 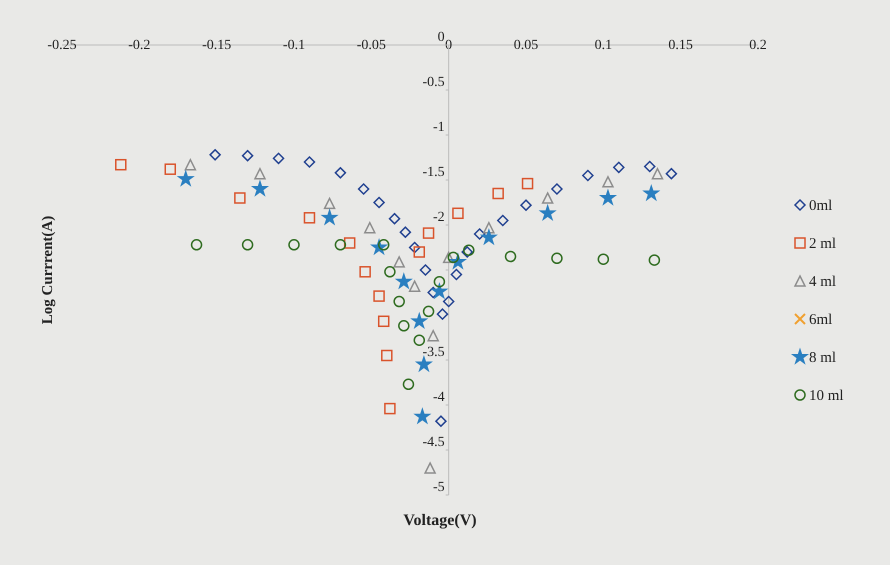 I want to click on y-tick-label: -2, so click(x=438, y=217).